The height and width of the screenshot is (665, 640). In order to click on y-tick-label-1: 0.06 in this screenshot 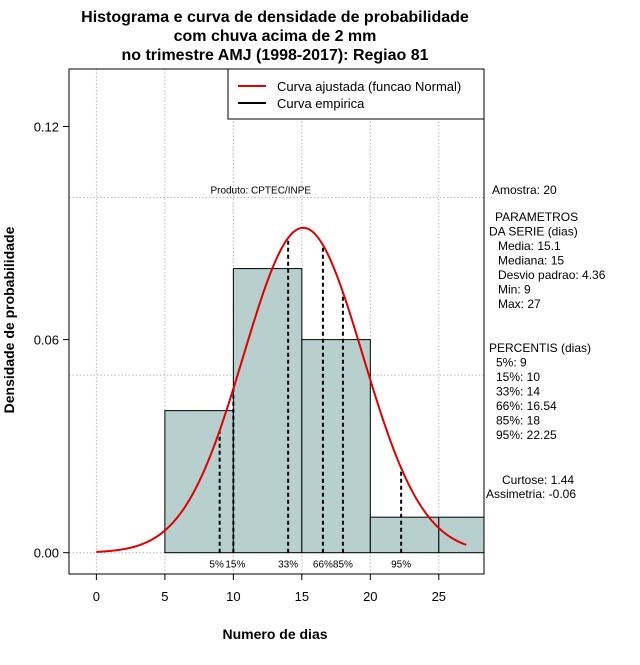, I will do `click(46, 340)`.